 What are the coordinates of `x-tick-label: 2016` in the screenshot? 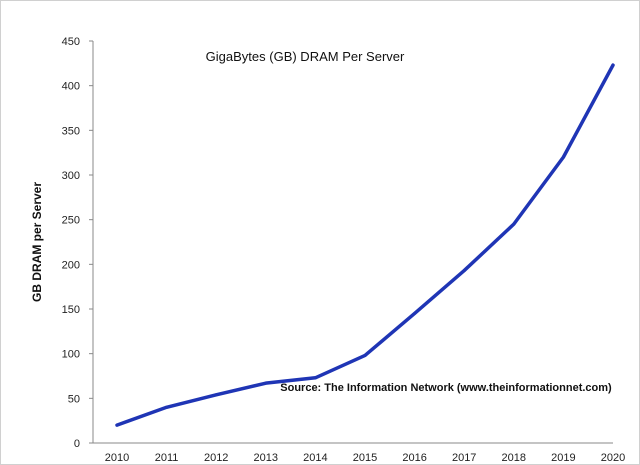 It's located at (414, 458).